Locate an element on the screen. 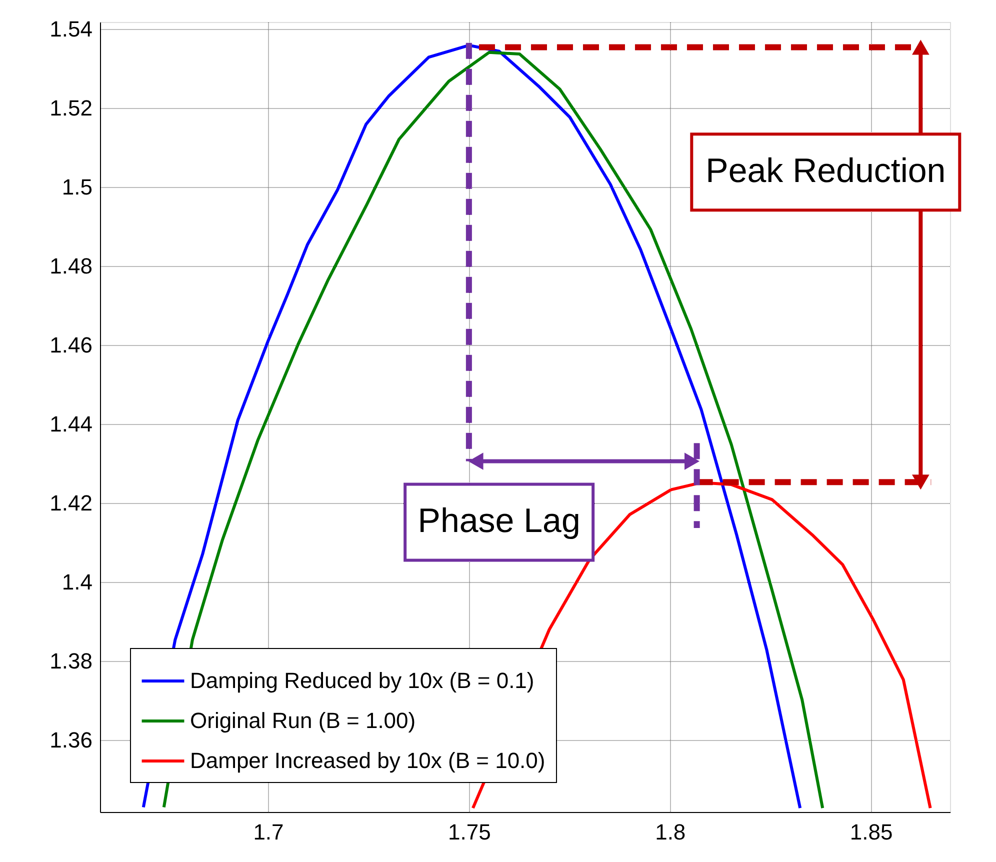 The image size is (996, 862). x-tick-label: 1.85 is located at coordinates (871, 832).